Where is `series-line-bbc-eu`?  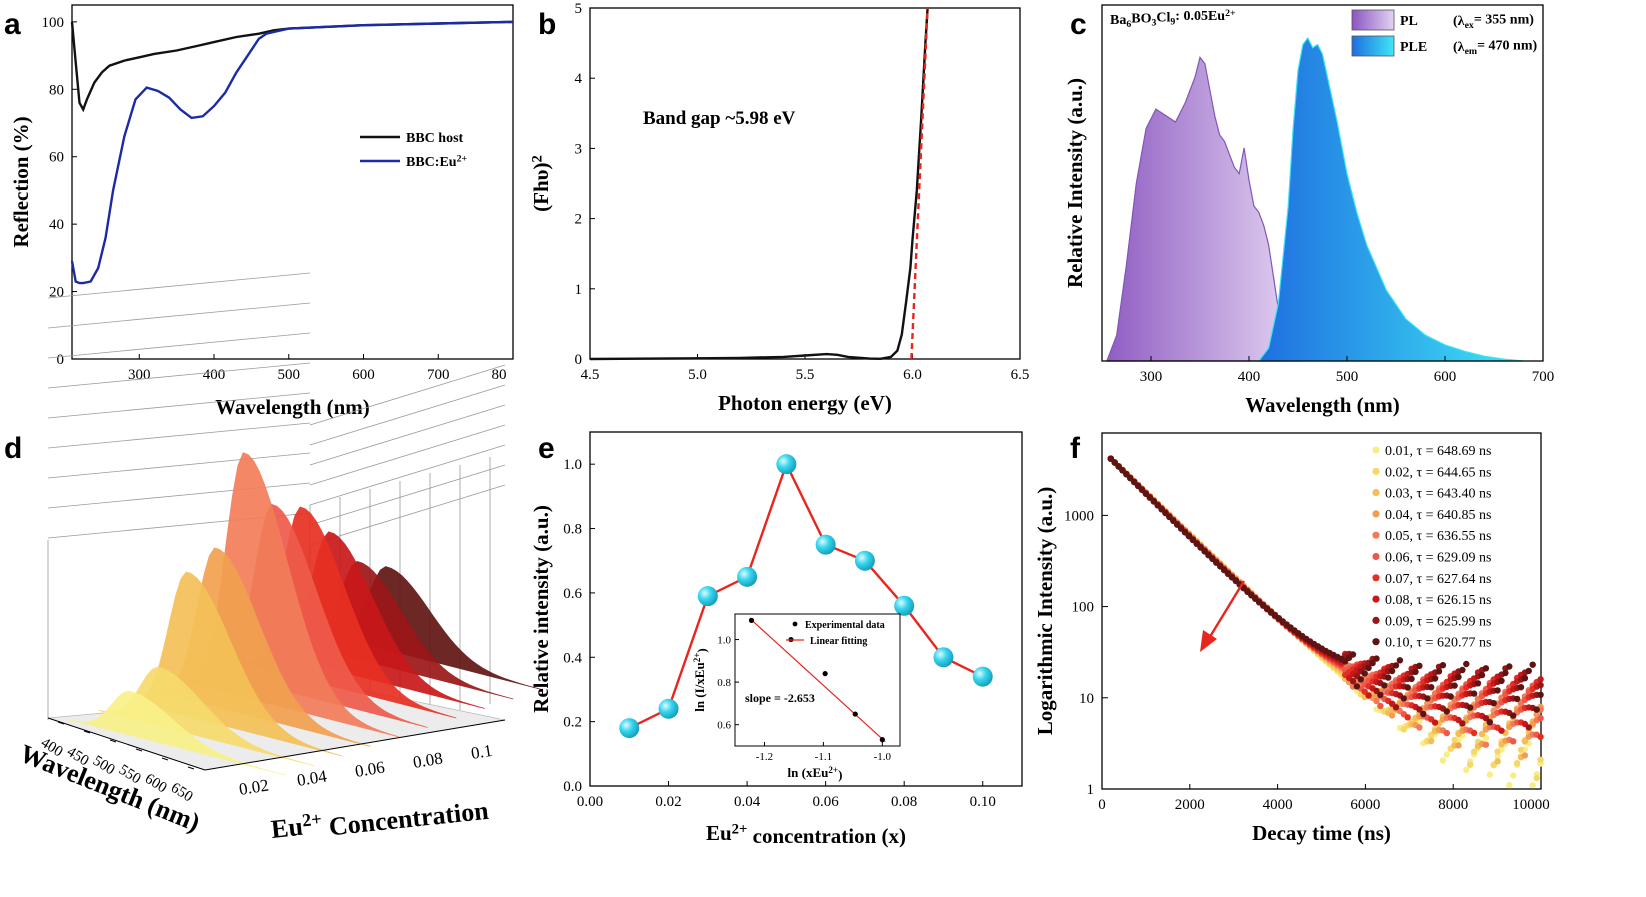
series-line-bbc-eu is located at coordinates (292, 152).